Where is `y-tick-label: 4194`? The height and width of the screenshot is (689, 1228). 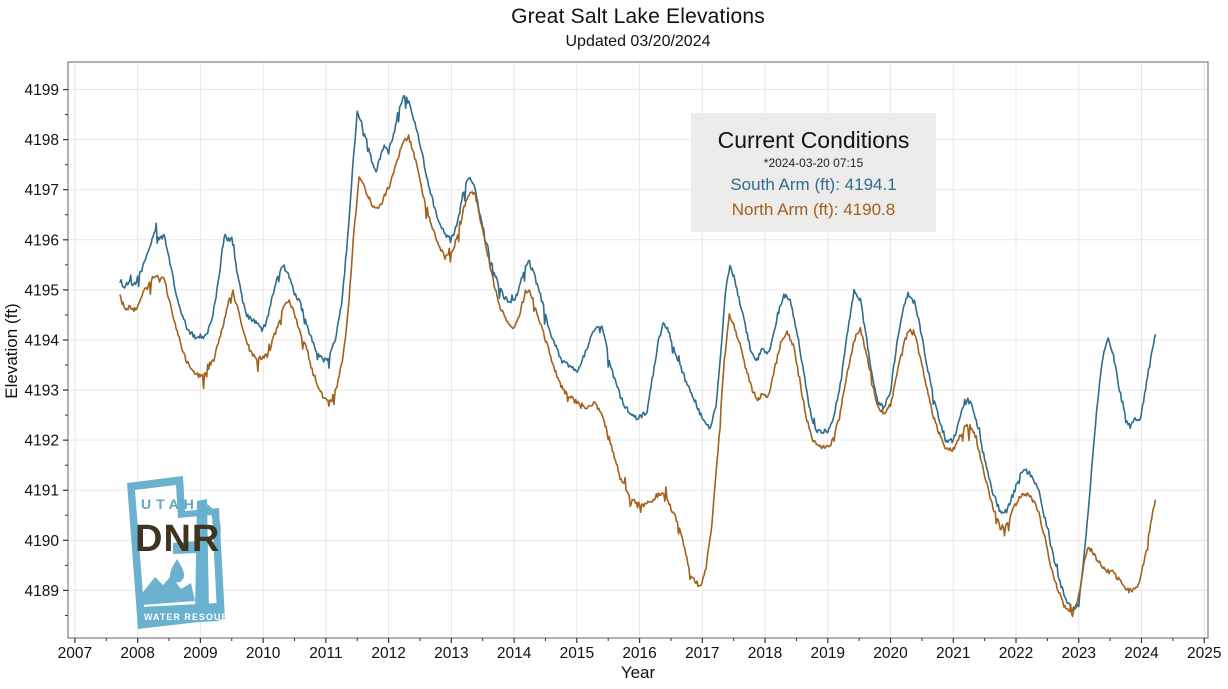 y-tick-label: 4194 is located at coordinates (42, 340).